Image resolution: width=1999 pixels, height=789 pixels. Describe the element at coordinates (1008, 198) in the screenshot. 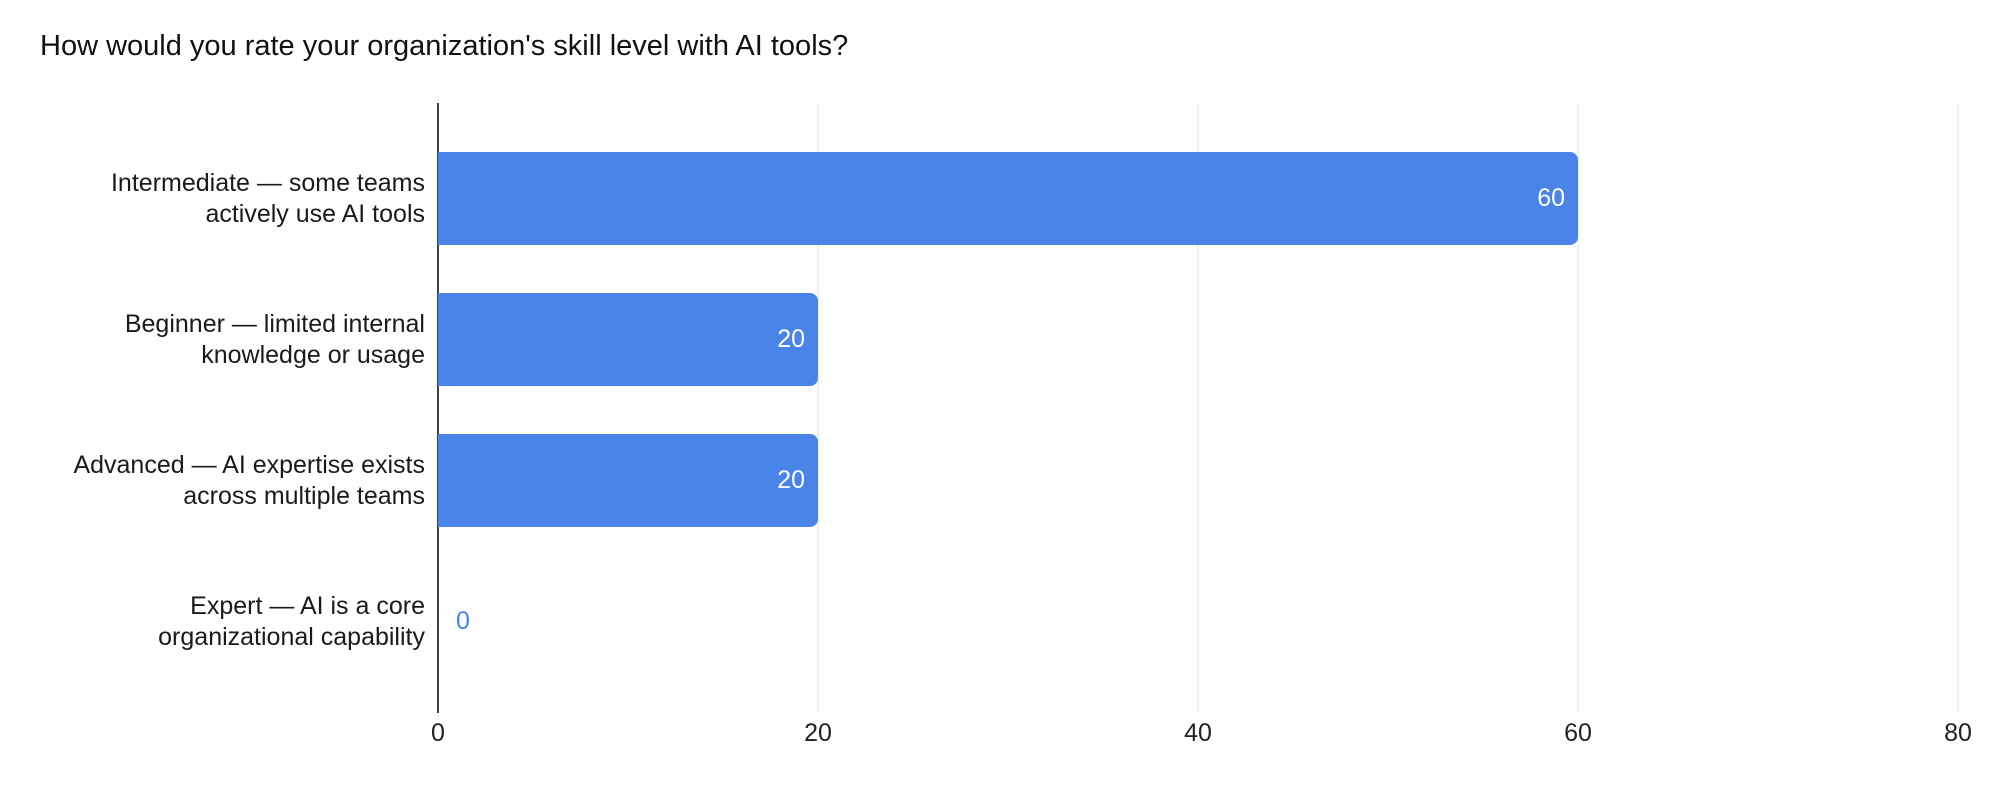

I see `bar: 60` at that location.